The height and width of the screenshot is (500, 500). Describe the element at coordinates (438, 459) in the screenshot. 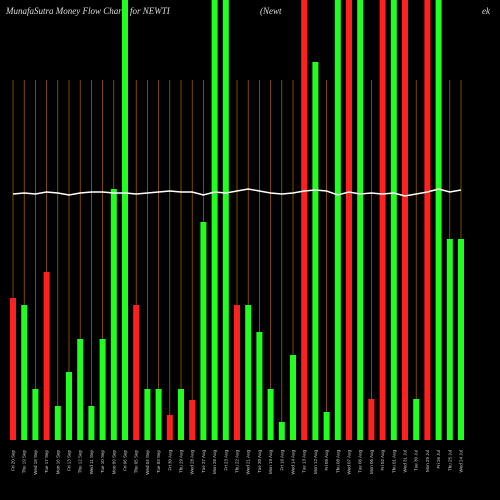

I see `x-tick-label: Fri 26 Jul` at that location.